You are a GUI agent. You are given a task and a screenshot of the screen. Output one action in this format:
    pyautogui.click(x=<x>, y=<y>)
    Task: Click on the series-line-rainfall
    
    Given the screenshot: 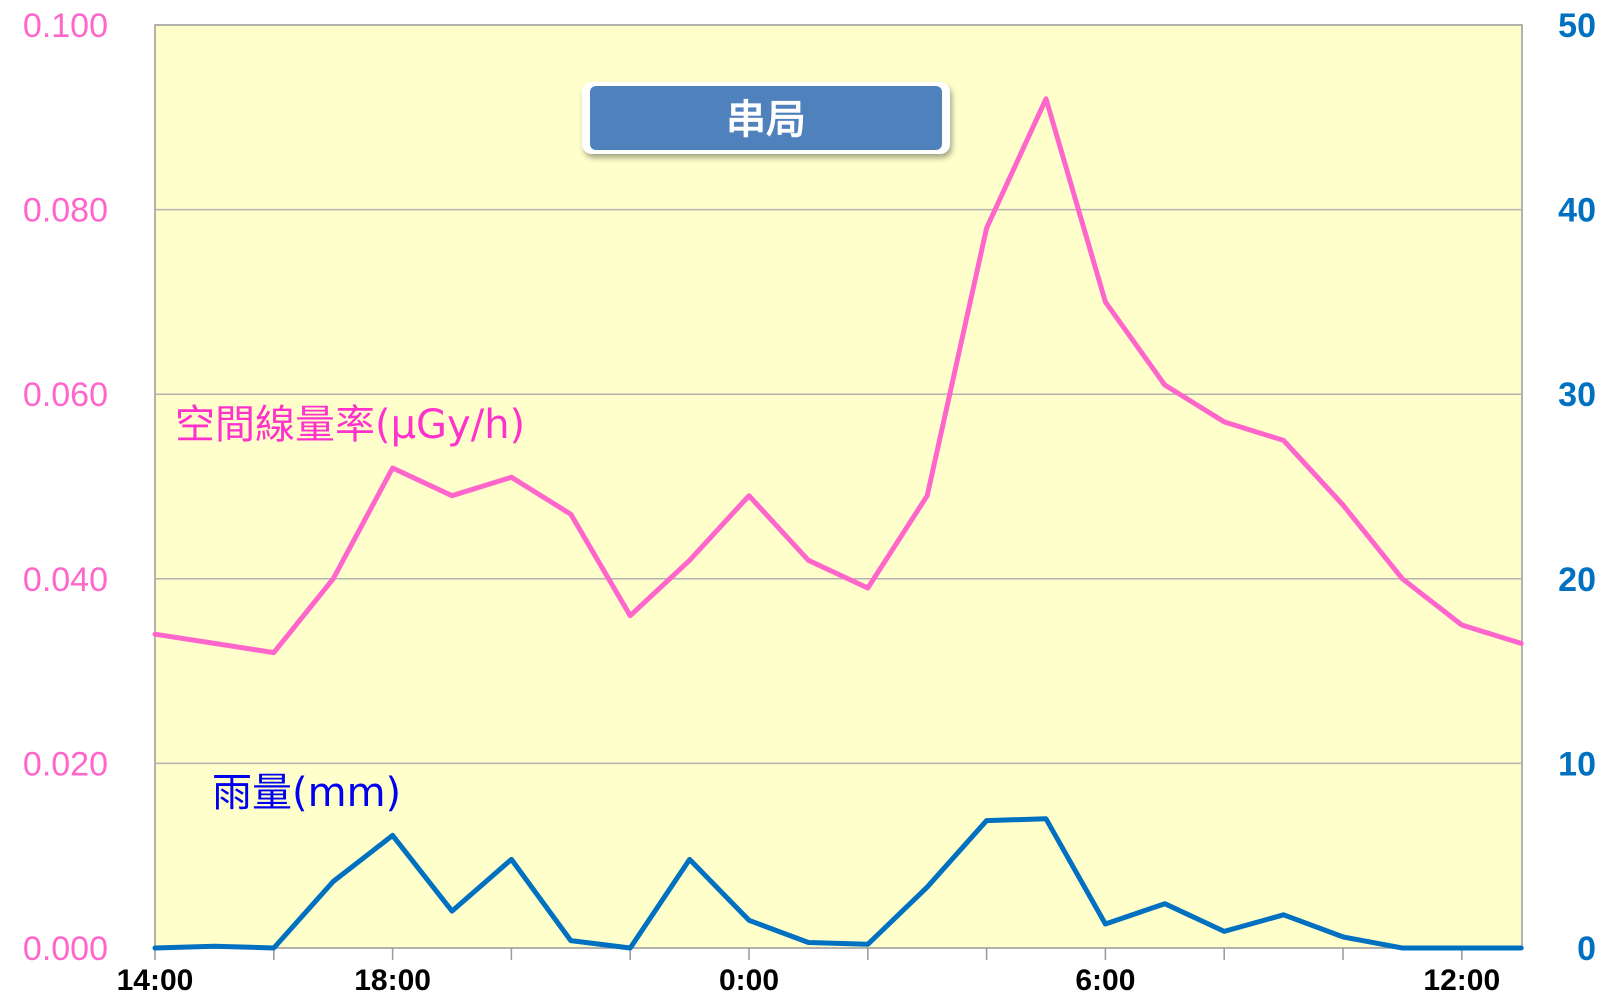 What is the action you would take?
    pyautogui.click(x=838, y=883)
    